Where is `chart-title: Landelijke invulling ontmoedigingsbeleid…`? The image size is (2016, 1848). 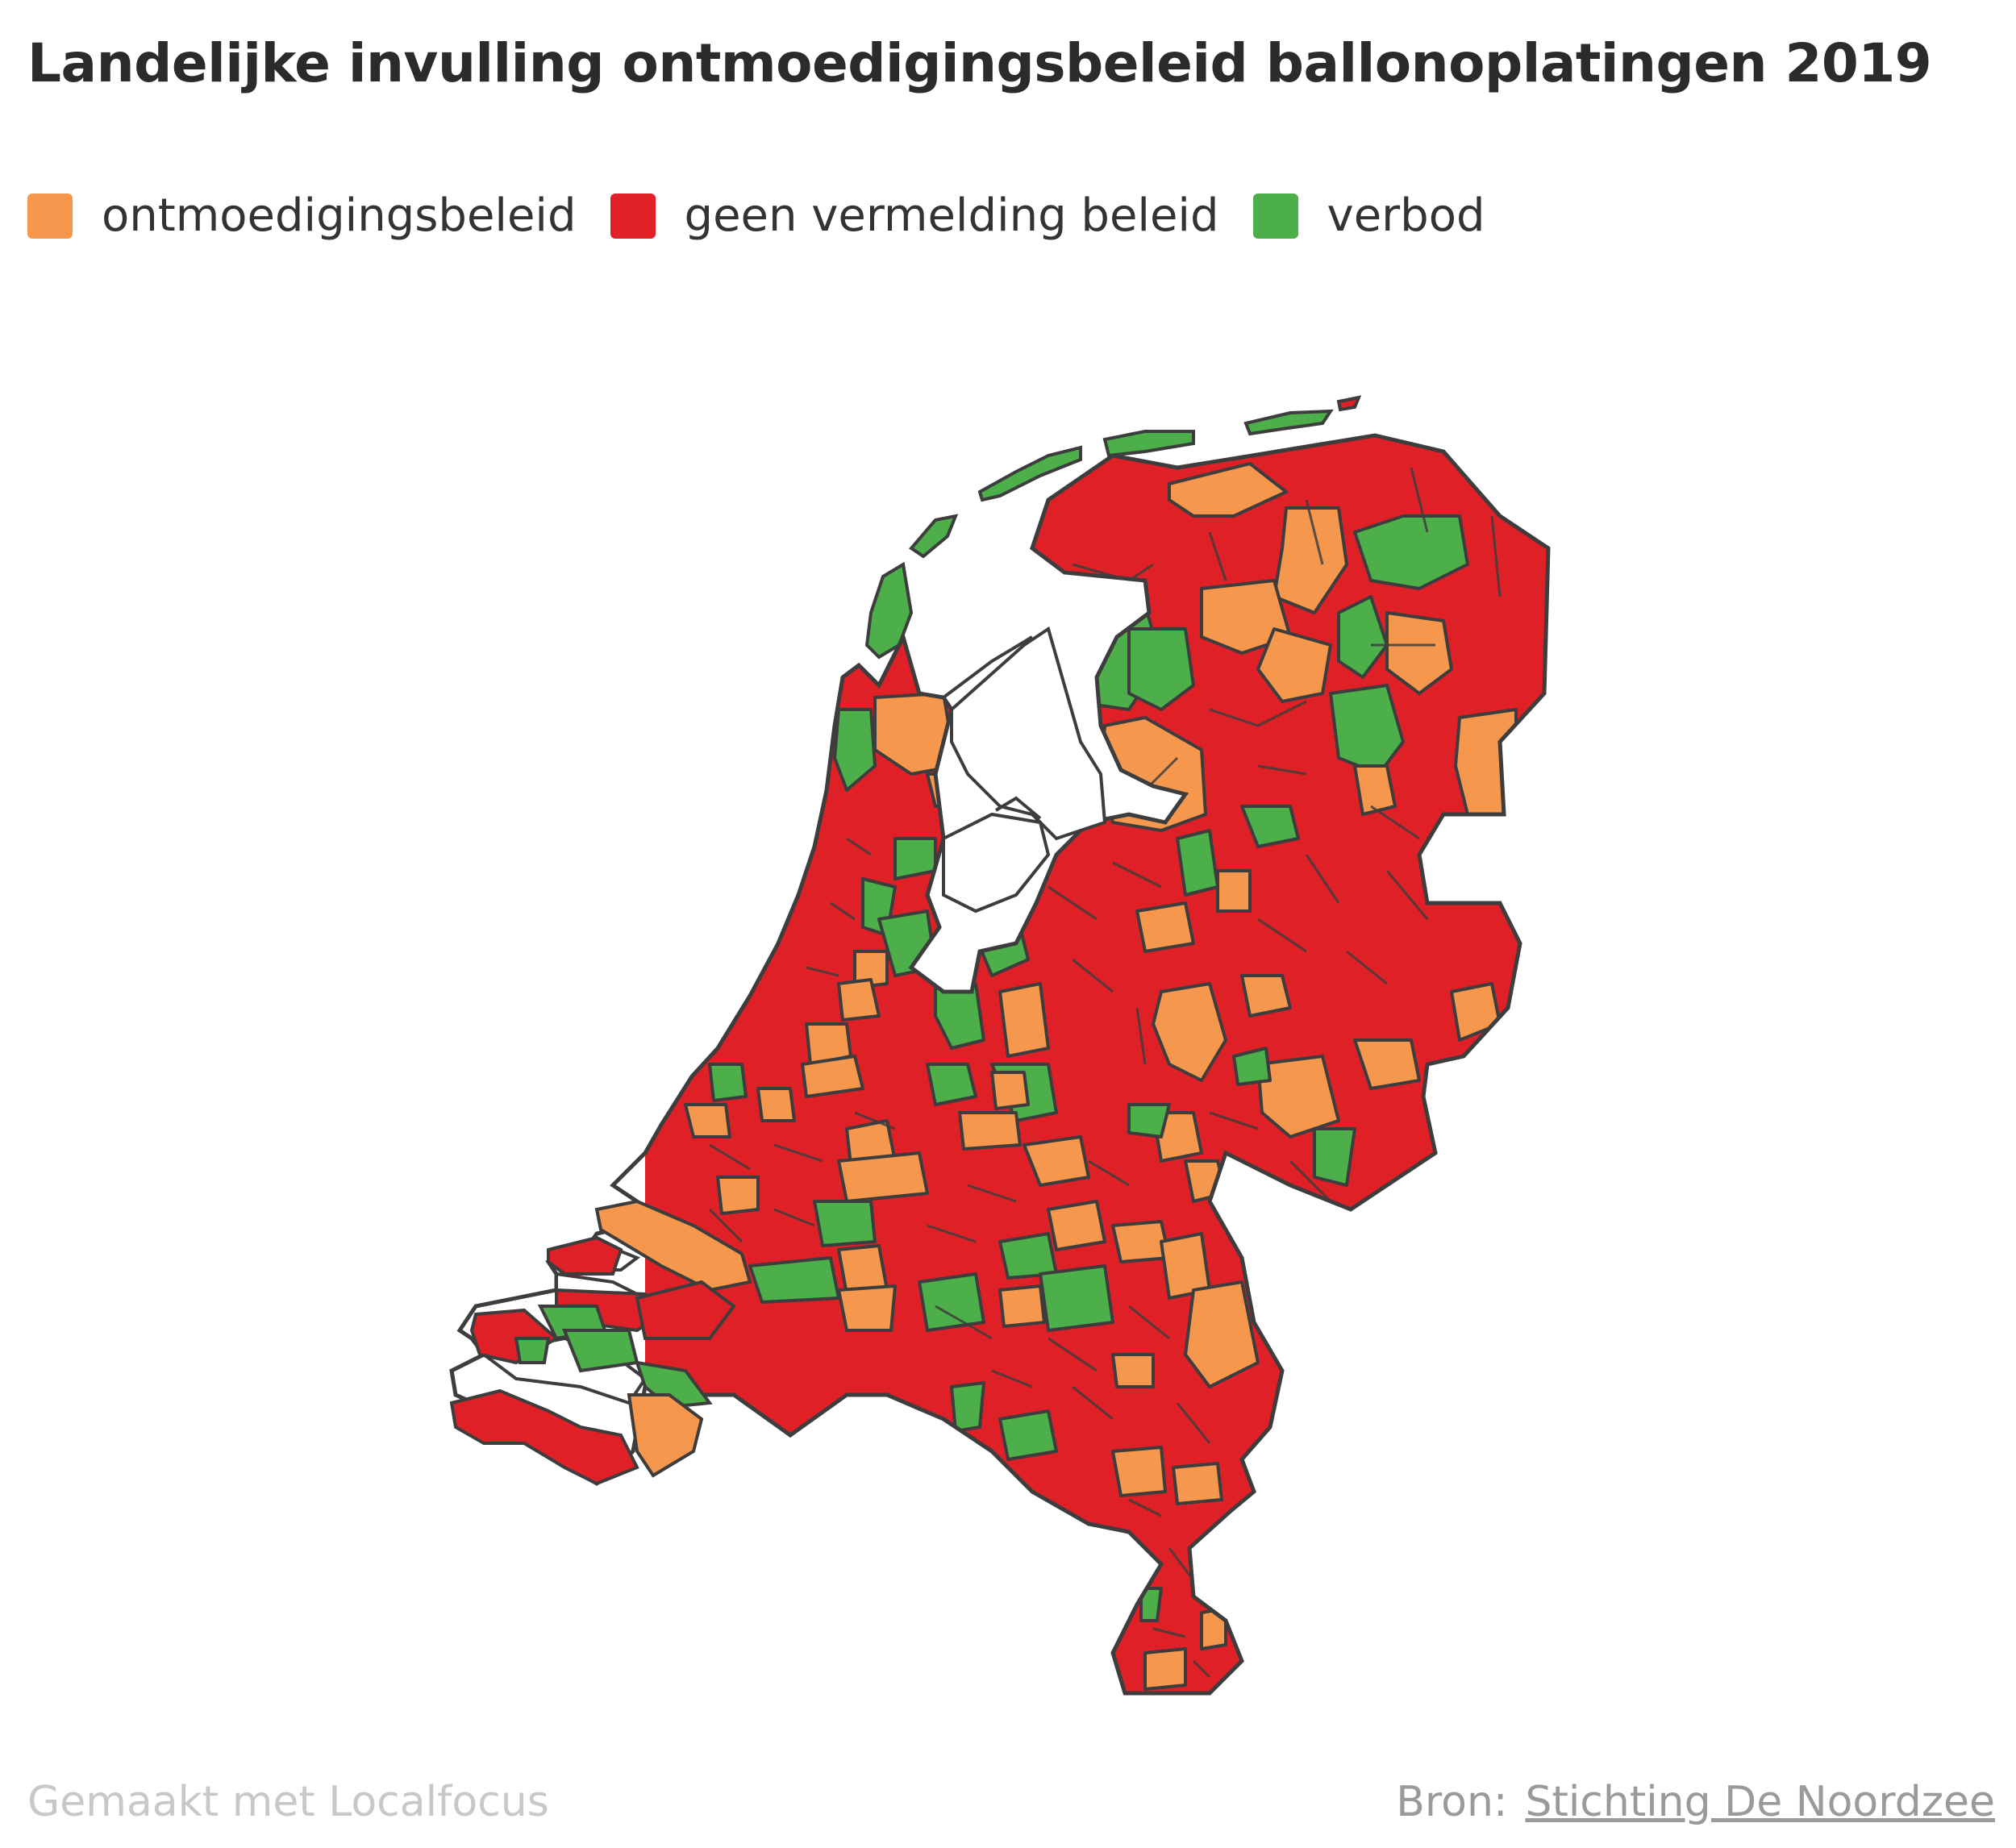
chart-title: Landelijke invulling ontmoedigingsbeleid… is located at coordinates (979, 63).